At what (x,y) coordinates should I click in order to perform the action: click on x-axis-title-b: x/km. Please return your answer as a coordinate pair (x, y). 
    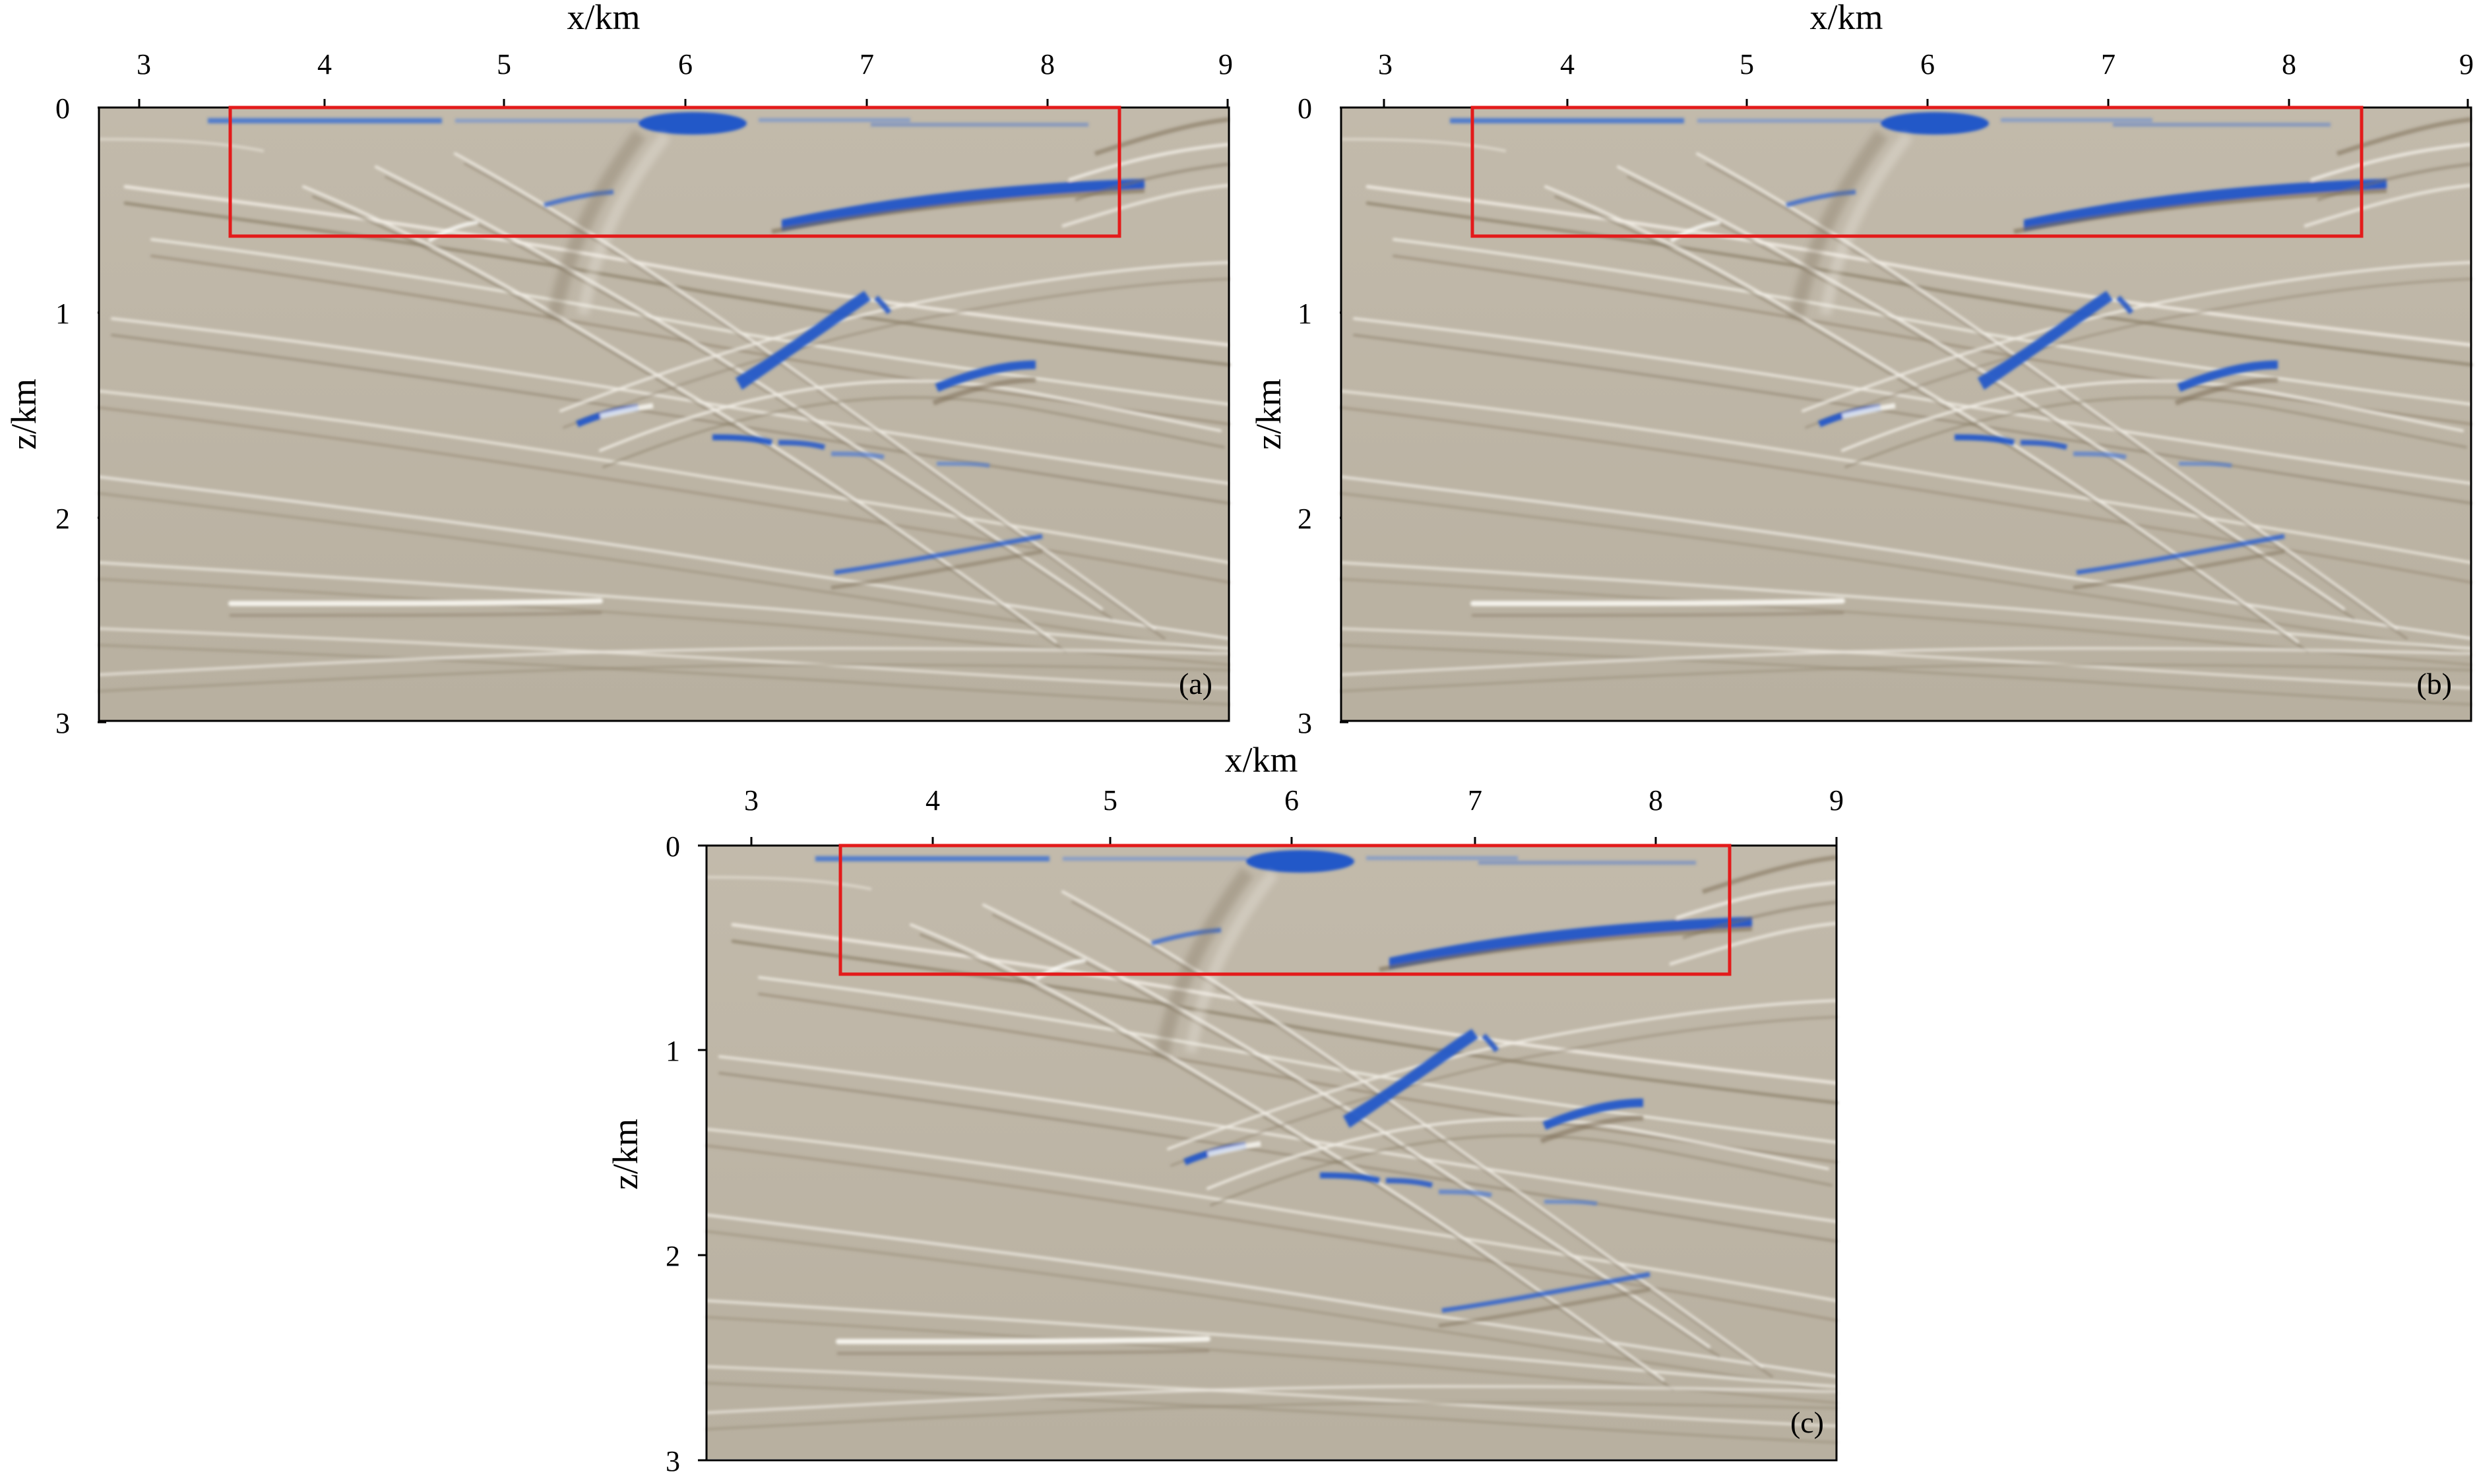
    Looking at the image, I should click on (1846, 18).